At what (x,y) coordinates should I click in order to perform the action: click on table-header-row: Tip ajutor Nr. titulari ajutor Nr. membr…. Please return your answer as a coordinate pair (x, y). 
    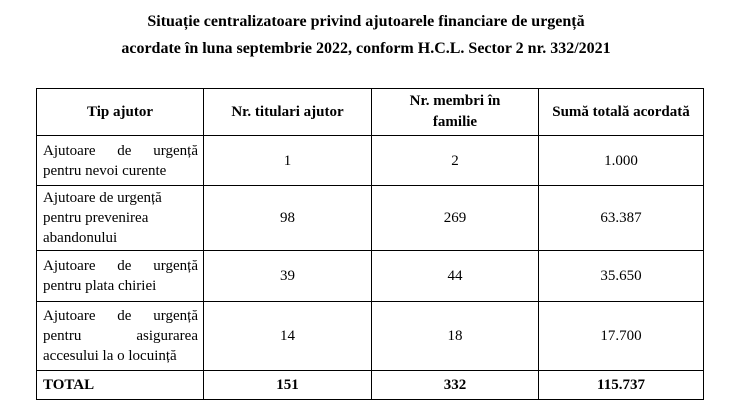
    Looking at the image, I should click on (370, 112).